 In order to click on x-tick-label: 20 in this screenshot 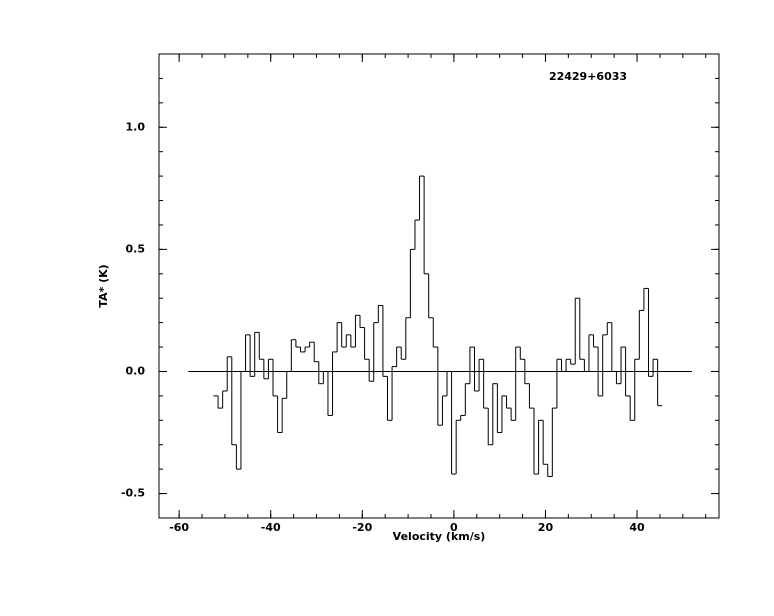, I will do `click(546, 527)`.